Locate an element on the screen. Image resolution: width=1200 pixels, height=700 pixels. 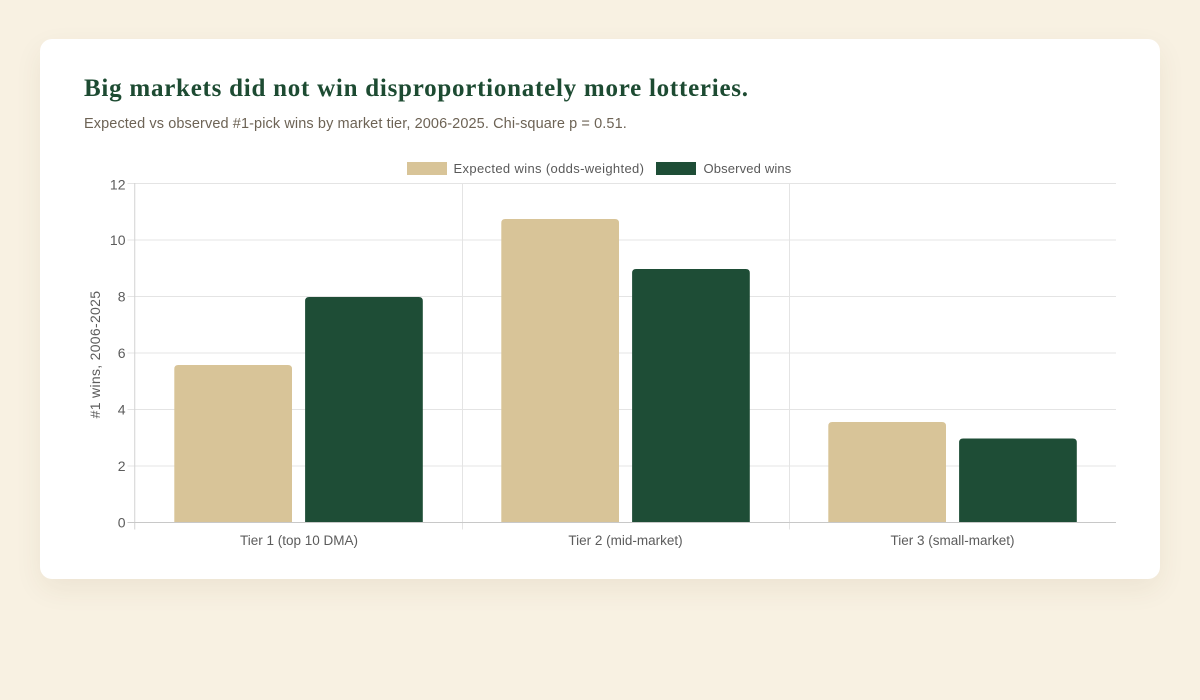
svg-text: 6 is located at coordinates (122, 353).